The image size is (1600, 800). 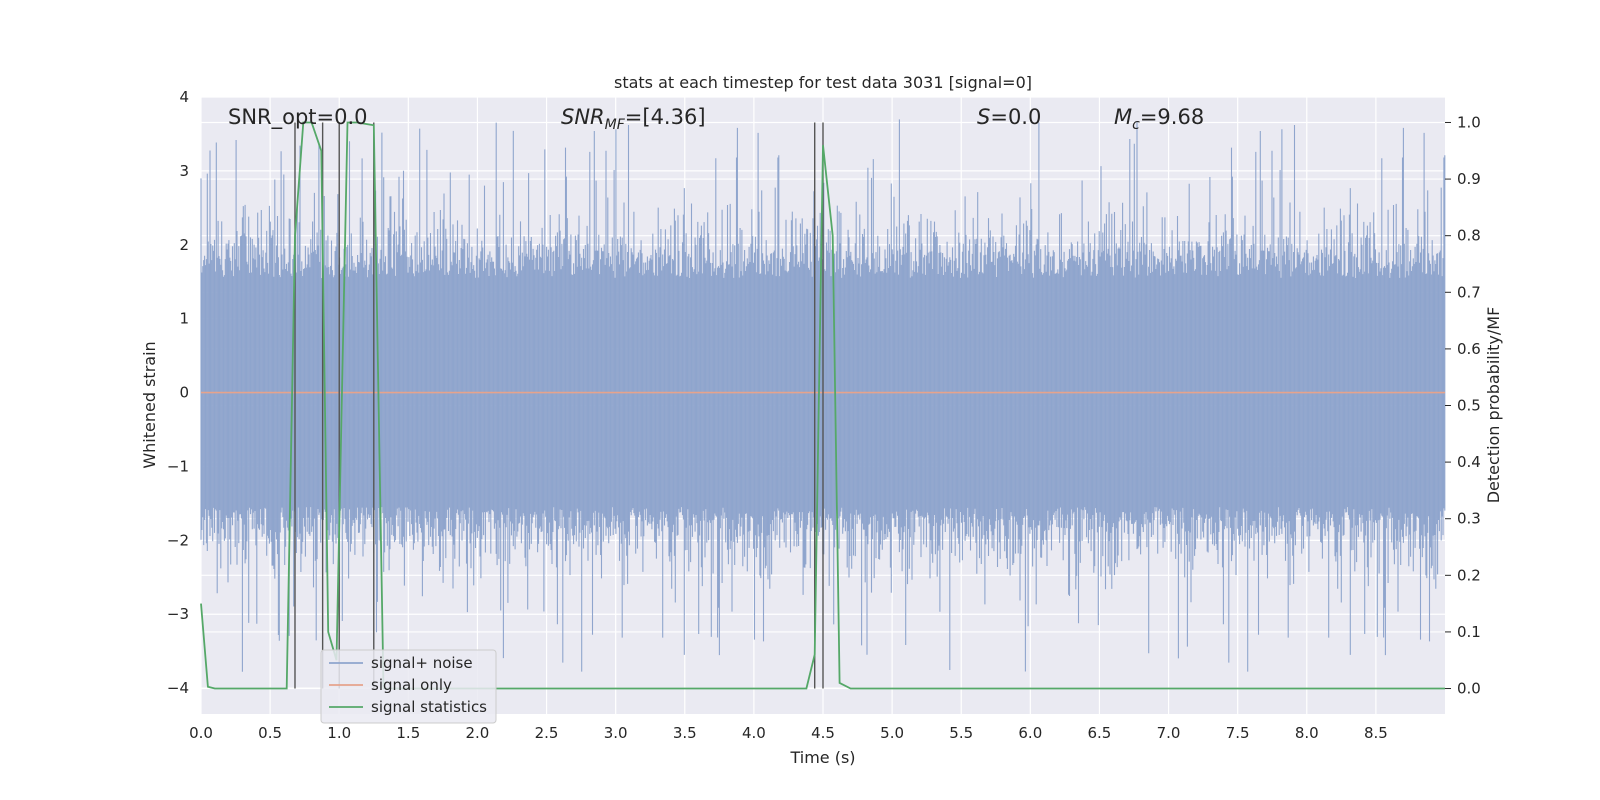 I want to click on x-tick-label: 0.5, so click(x=270, y=733).